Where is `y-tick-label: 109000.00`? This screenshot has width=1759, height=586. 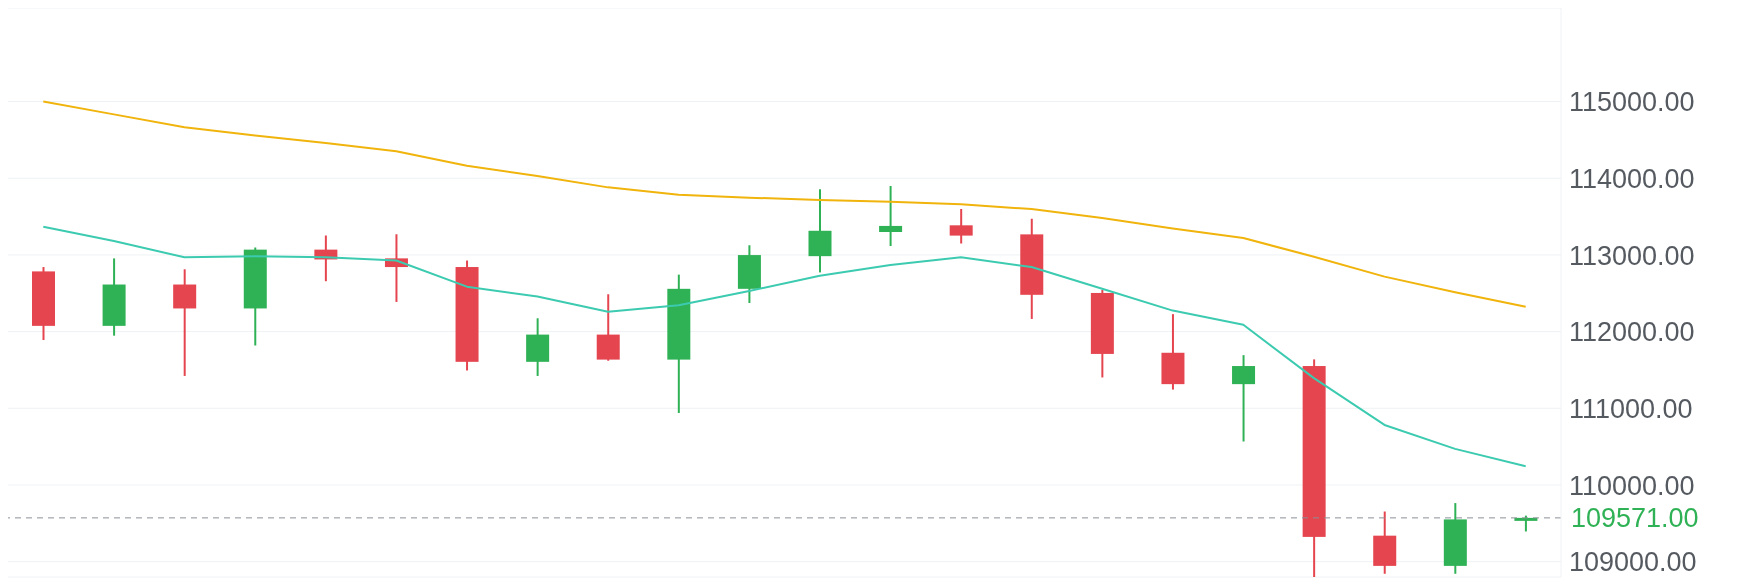
y-tick-label: 109000.00 is located at coordinates (1633, 562).